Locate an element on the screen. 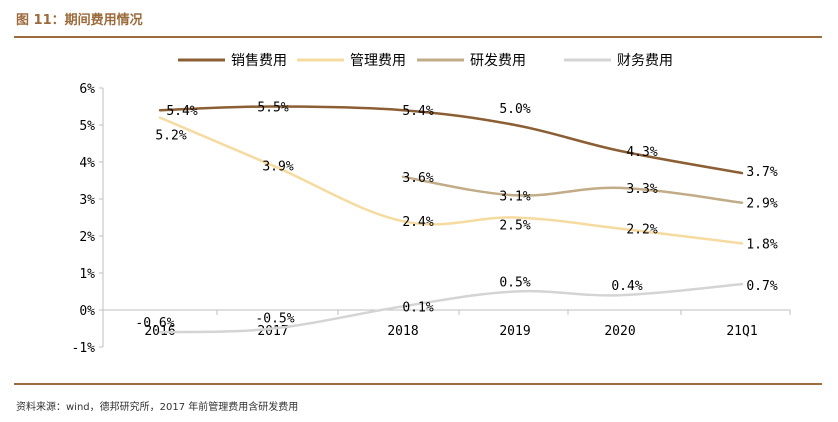  data-label: 1.8% is located at coordinates (761, 244).